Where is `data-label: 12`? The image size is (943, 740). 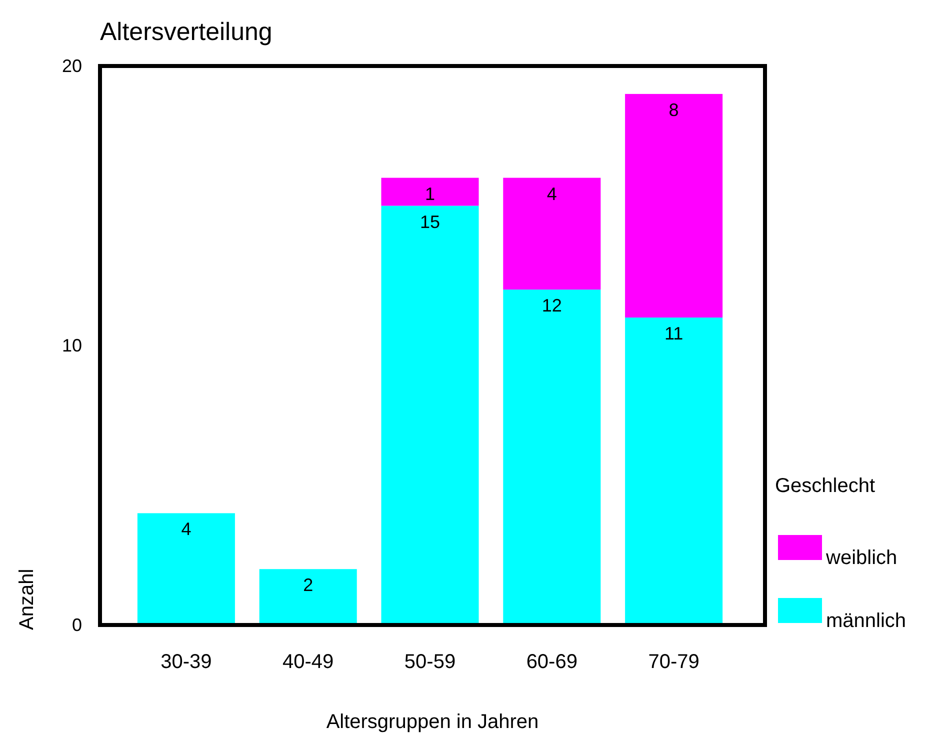 data-label: 12 is located at coordinates (552, 306).